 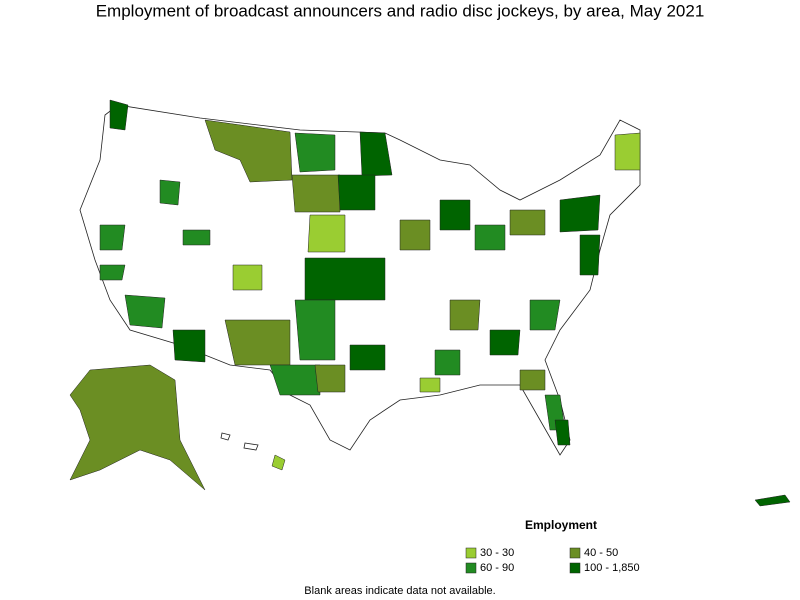 I want to click on legend-label: 30 - 30, so click(x=497, y=553).